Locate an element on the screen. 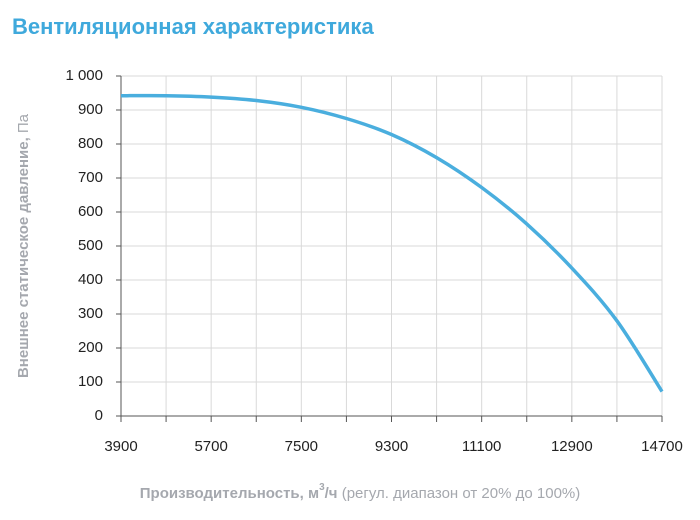  x-tick-label: 5700 is located at coordinates (210, 446).